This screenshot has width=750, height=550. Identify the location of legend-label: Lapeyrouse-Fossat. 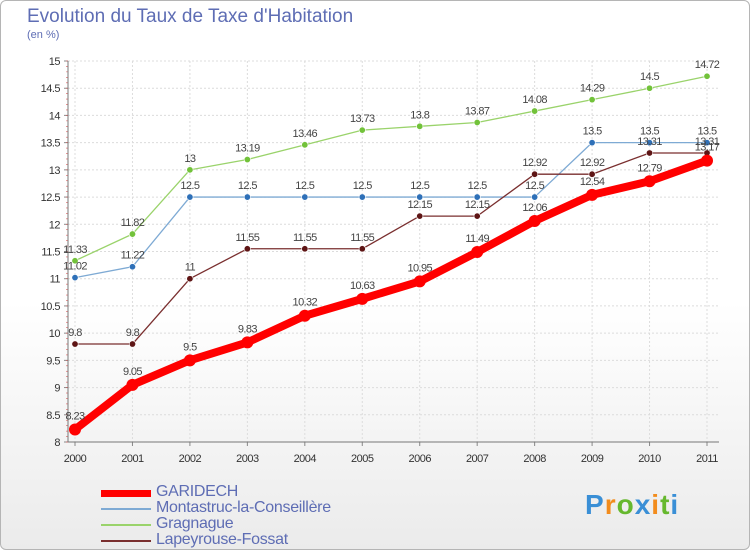
(222, 539).